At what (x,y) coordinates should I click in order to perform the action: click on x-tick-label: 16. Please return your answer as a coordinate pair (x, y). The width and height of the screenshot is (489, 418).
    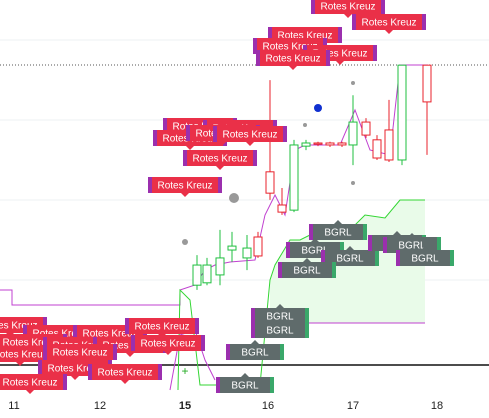
    Looking at the image, I should click on (268, 406).